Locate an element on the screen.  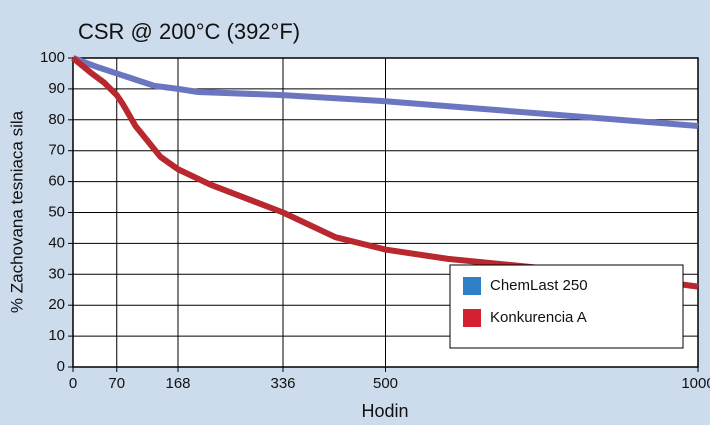
legend-label: ChemLast 250 is located at coordinates (539, 285).